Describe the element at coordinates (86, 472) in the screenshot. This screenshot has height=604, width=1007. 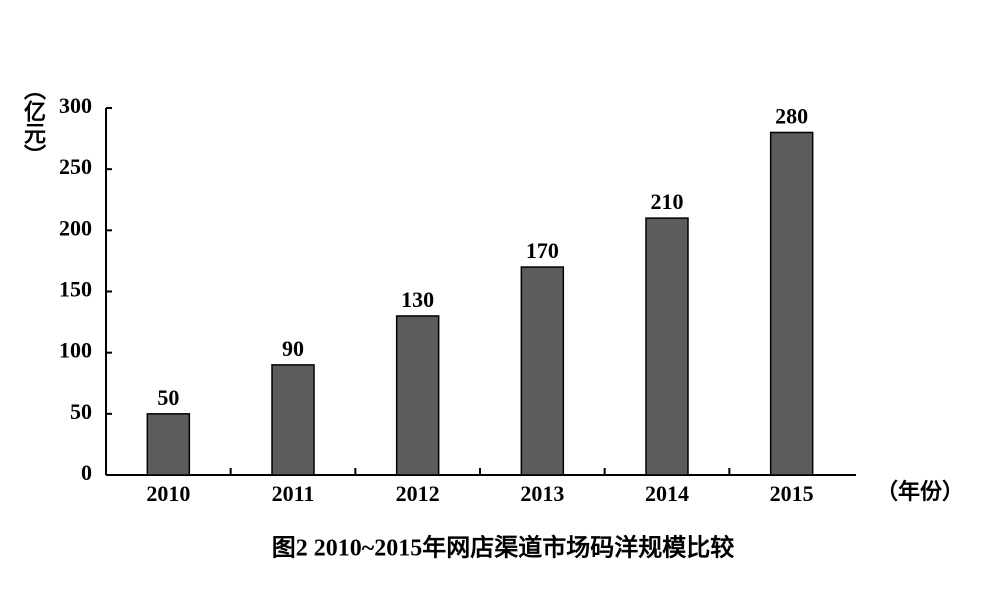
I see `y-tick-label: 0` at that location.